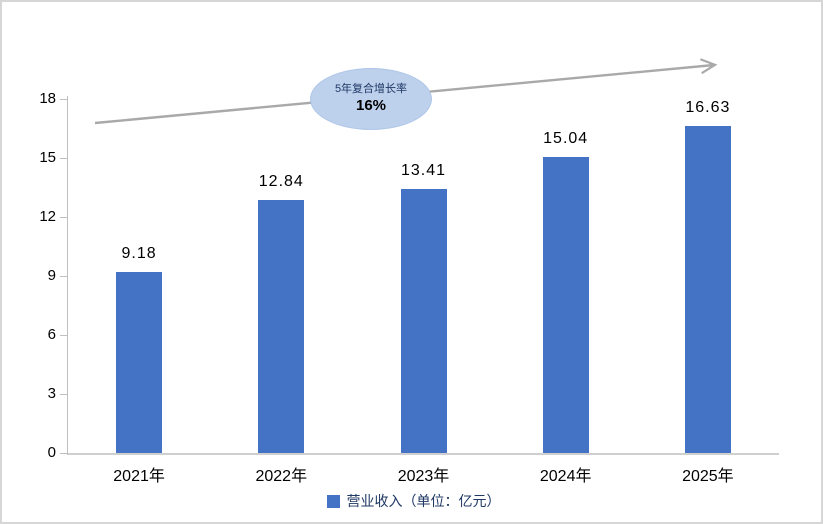 This screenshot has height=524, width=823. Describe the element at coordinates (47, 98) in the screenshot. I see `y-tick-label: 18` at that location.